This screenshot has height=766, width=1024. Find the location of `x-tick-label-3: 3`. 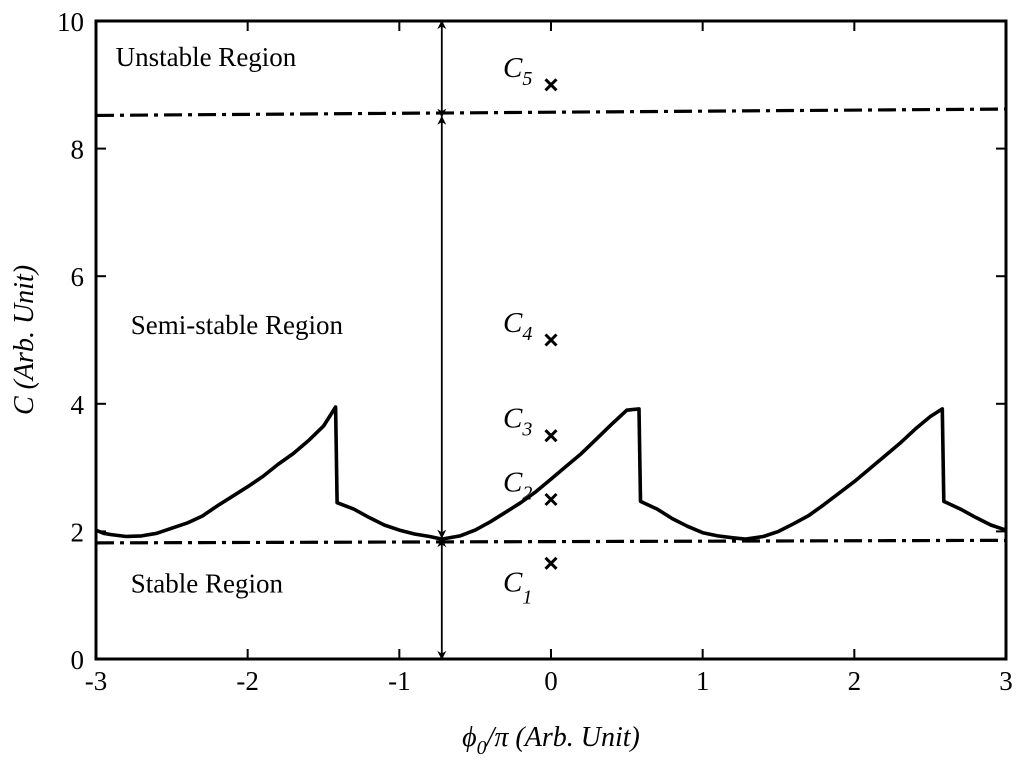

x-tick-label-3: 3 is located at coordinates (1006, 681).